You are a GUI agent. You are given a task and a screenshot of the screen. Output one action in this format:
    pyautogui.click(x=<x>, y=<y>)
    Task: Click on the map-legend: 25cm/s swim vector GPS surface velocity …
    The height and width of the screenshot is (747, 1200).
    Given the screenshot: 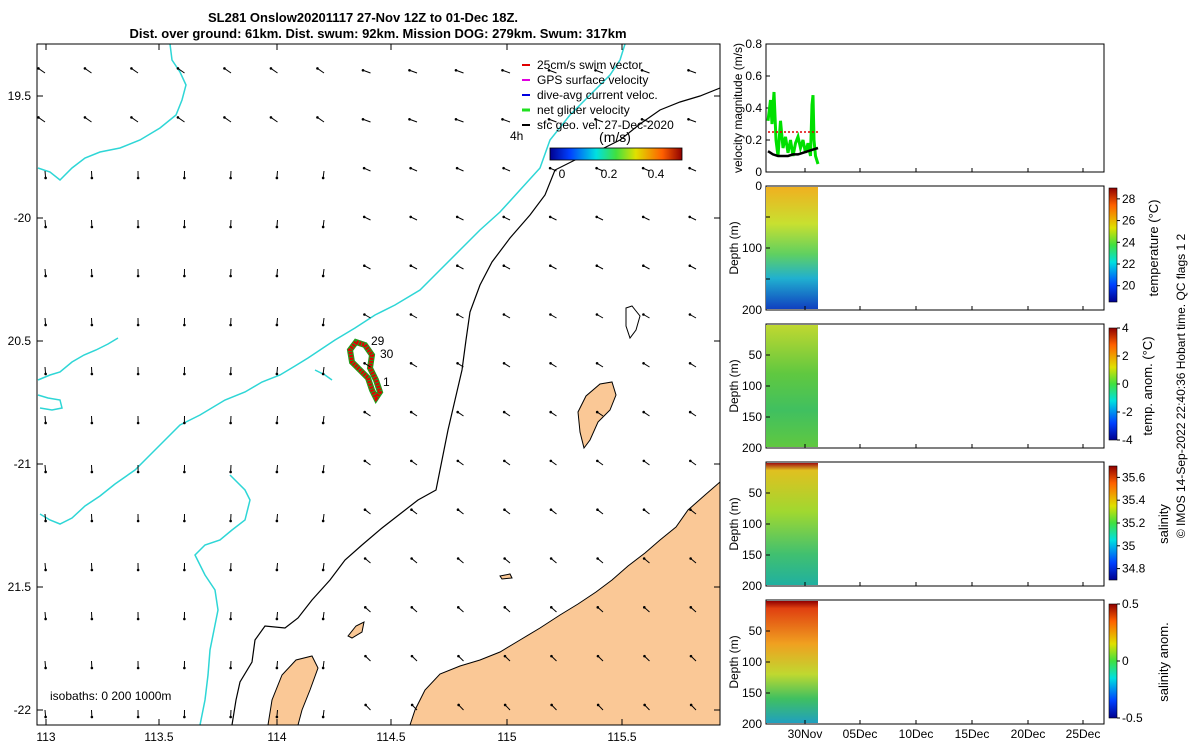 What is the action you would take?
    pyautogui.click(x=596, y=119)
    